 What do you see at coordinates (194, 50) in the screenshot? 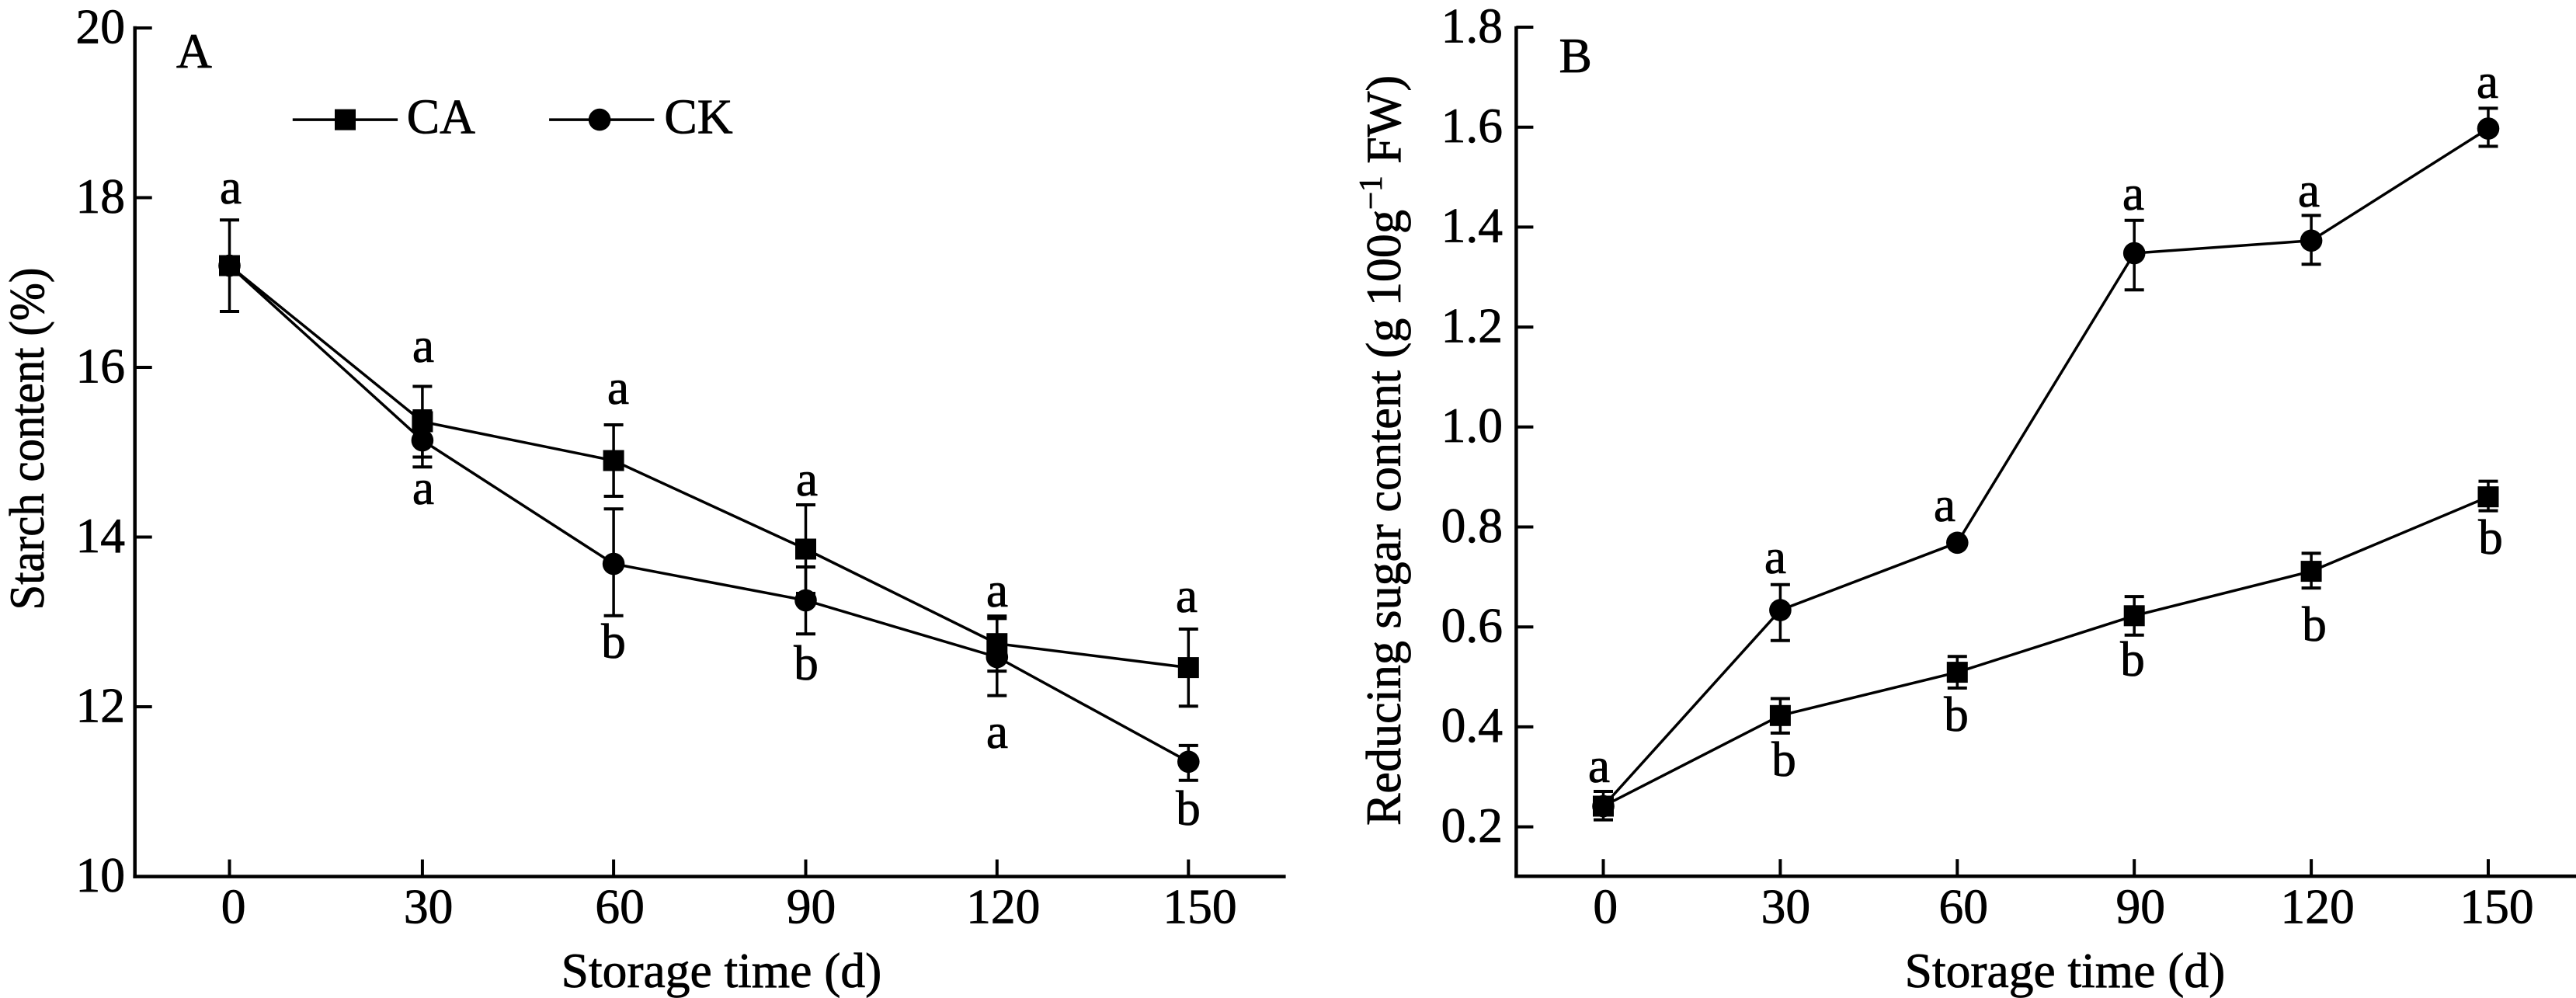
I see `svg-text: A` at bounding box center [194, 50].